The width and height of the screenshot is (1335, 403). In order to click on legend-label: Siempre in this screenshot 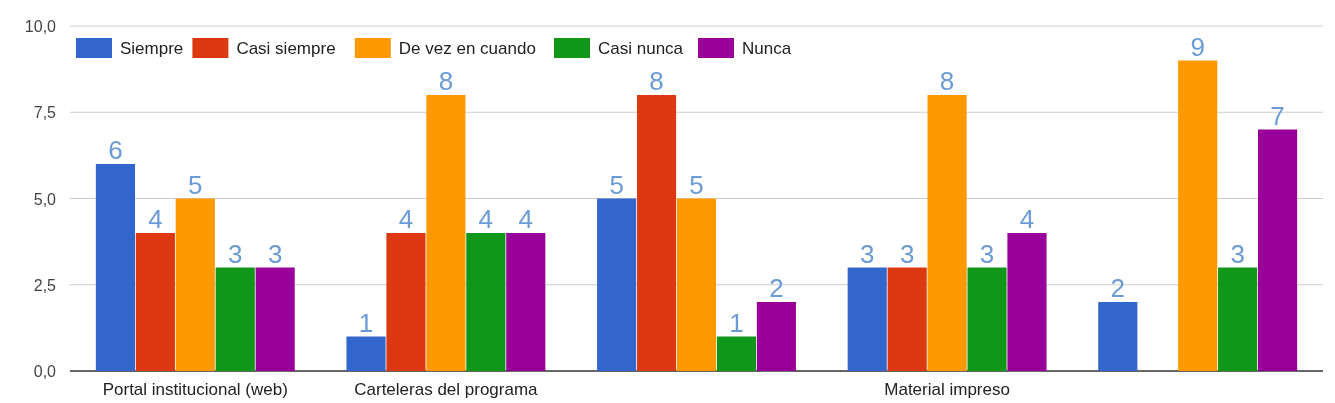, I will do `click(152, 48)`.